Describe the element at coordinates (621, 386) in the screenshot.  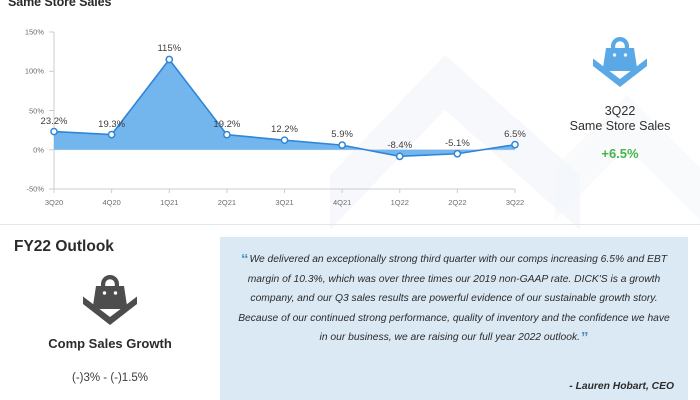
I see `quote-author: - Lauren Hobart, CEO` at that location.